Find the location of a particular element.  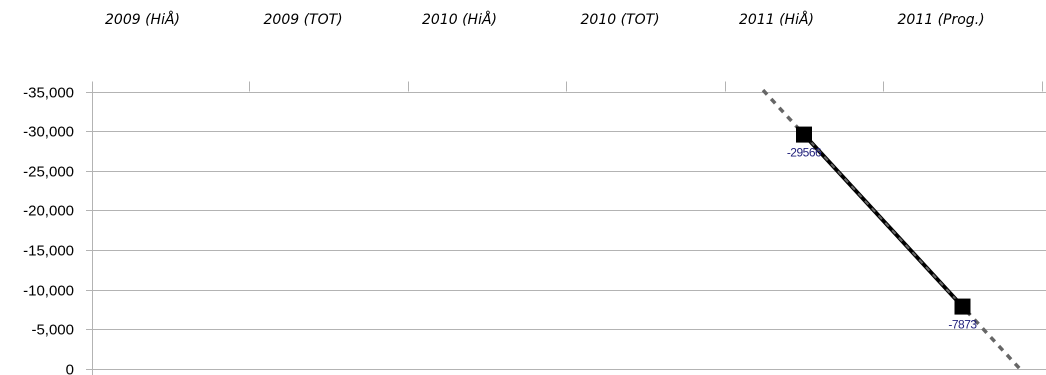

y-tick-label: -10,000 is located at coordinates (48, 291).